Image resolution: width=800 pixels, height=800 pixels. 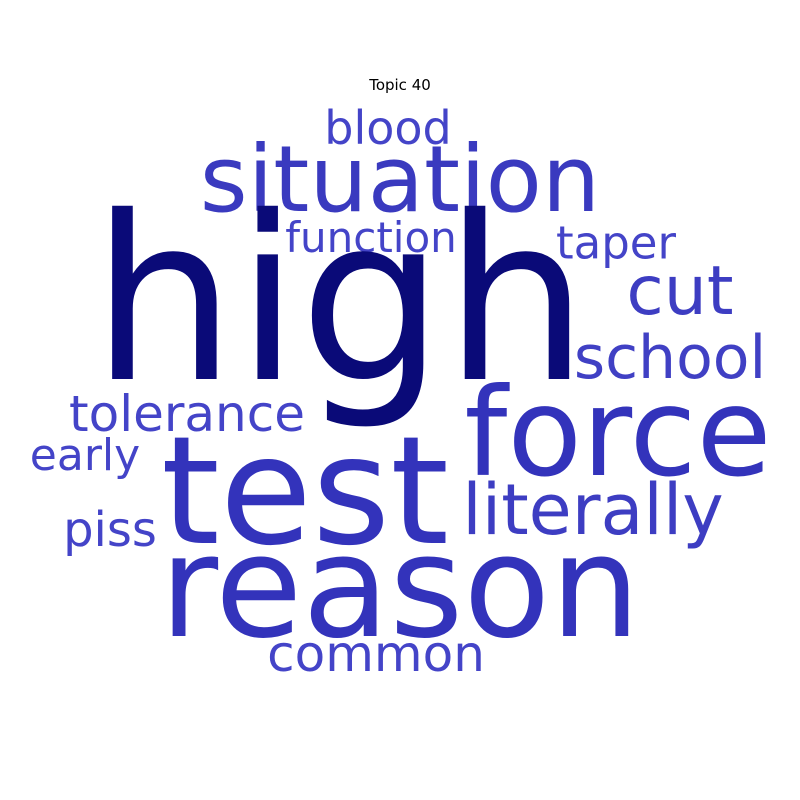 What do you see at coordinates (187, 414) in the screenshot?
I see `word-tolerance: tolerance` at bounding box center [187, 414].